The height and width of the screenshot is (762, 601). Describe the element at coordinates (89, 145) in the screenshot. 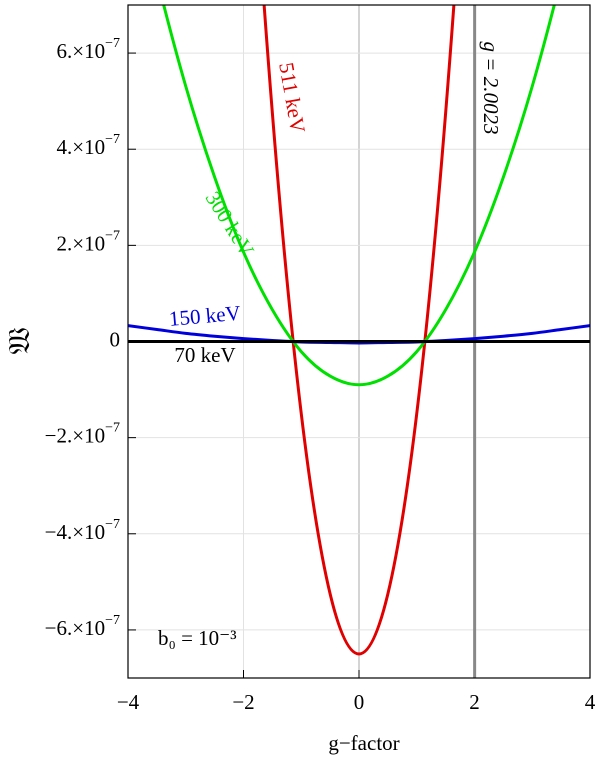

I see `y-tick-label: 4.×10−7` at that location.